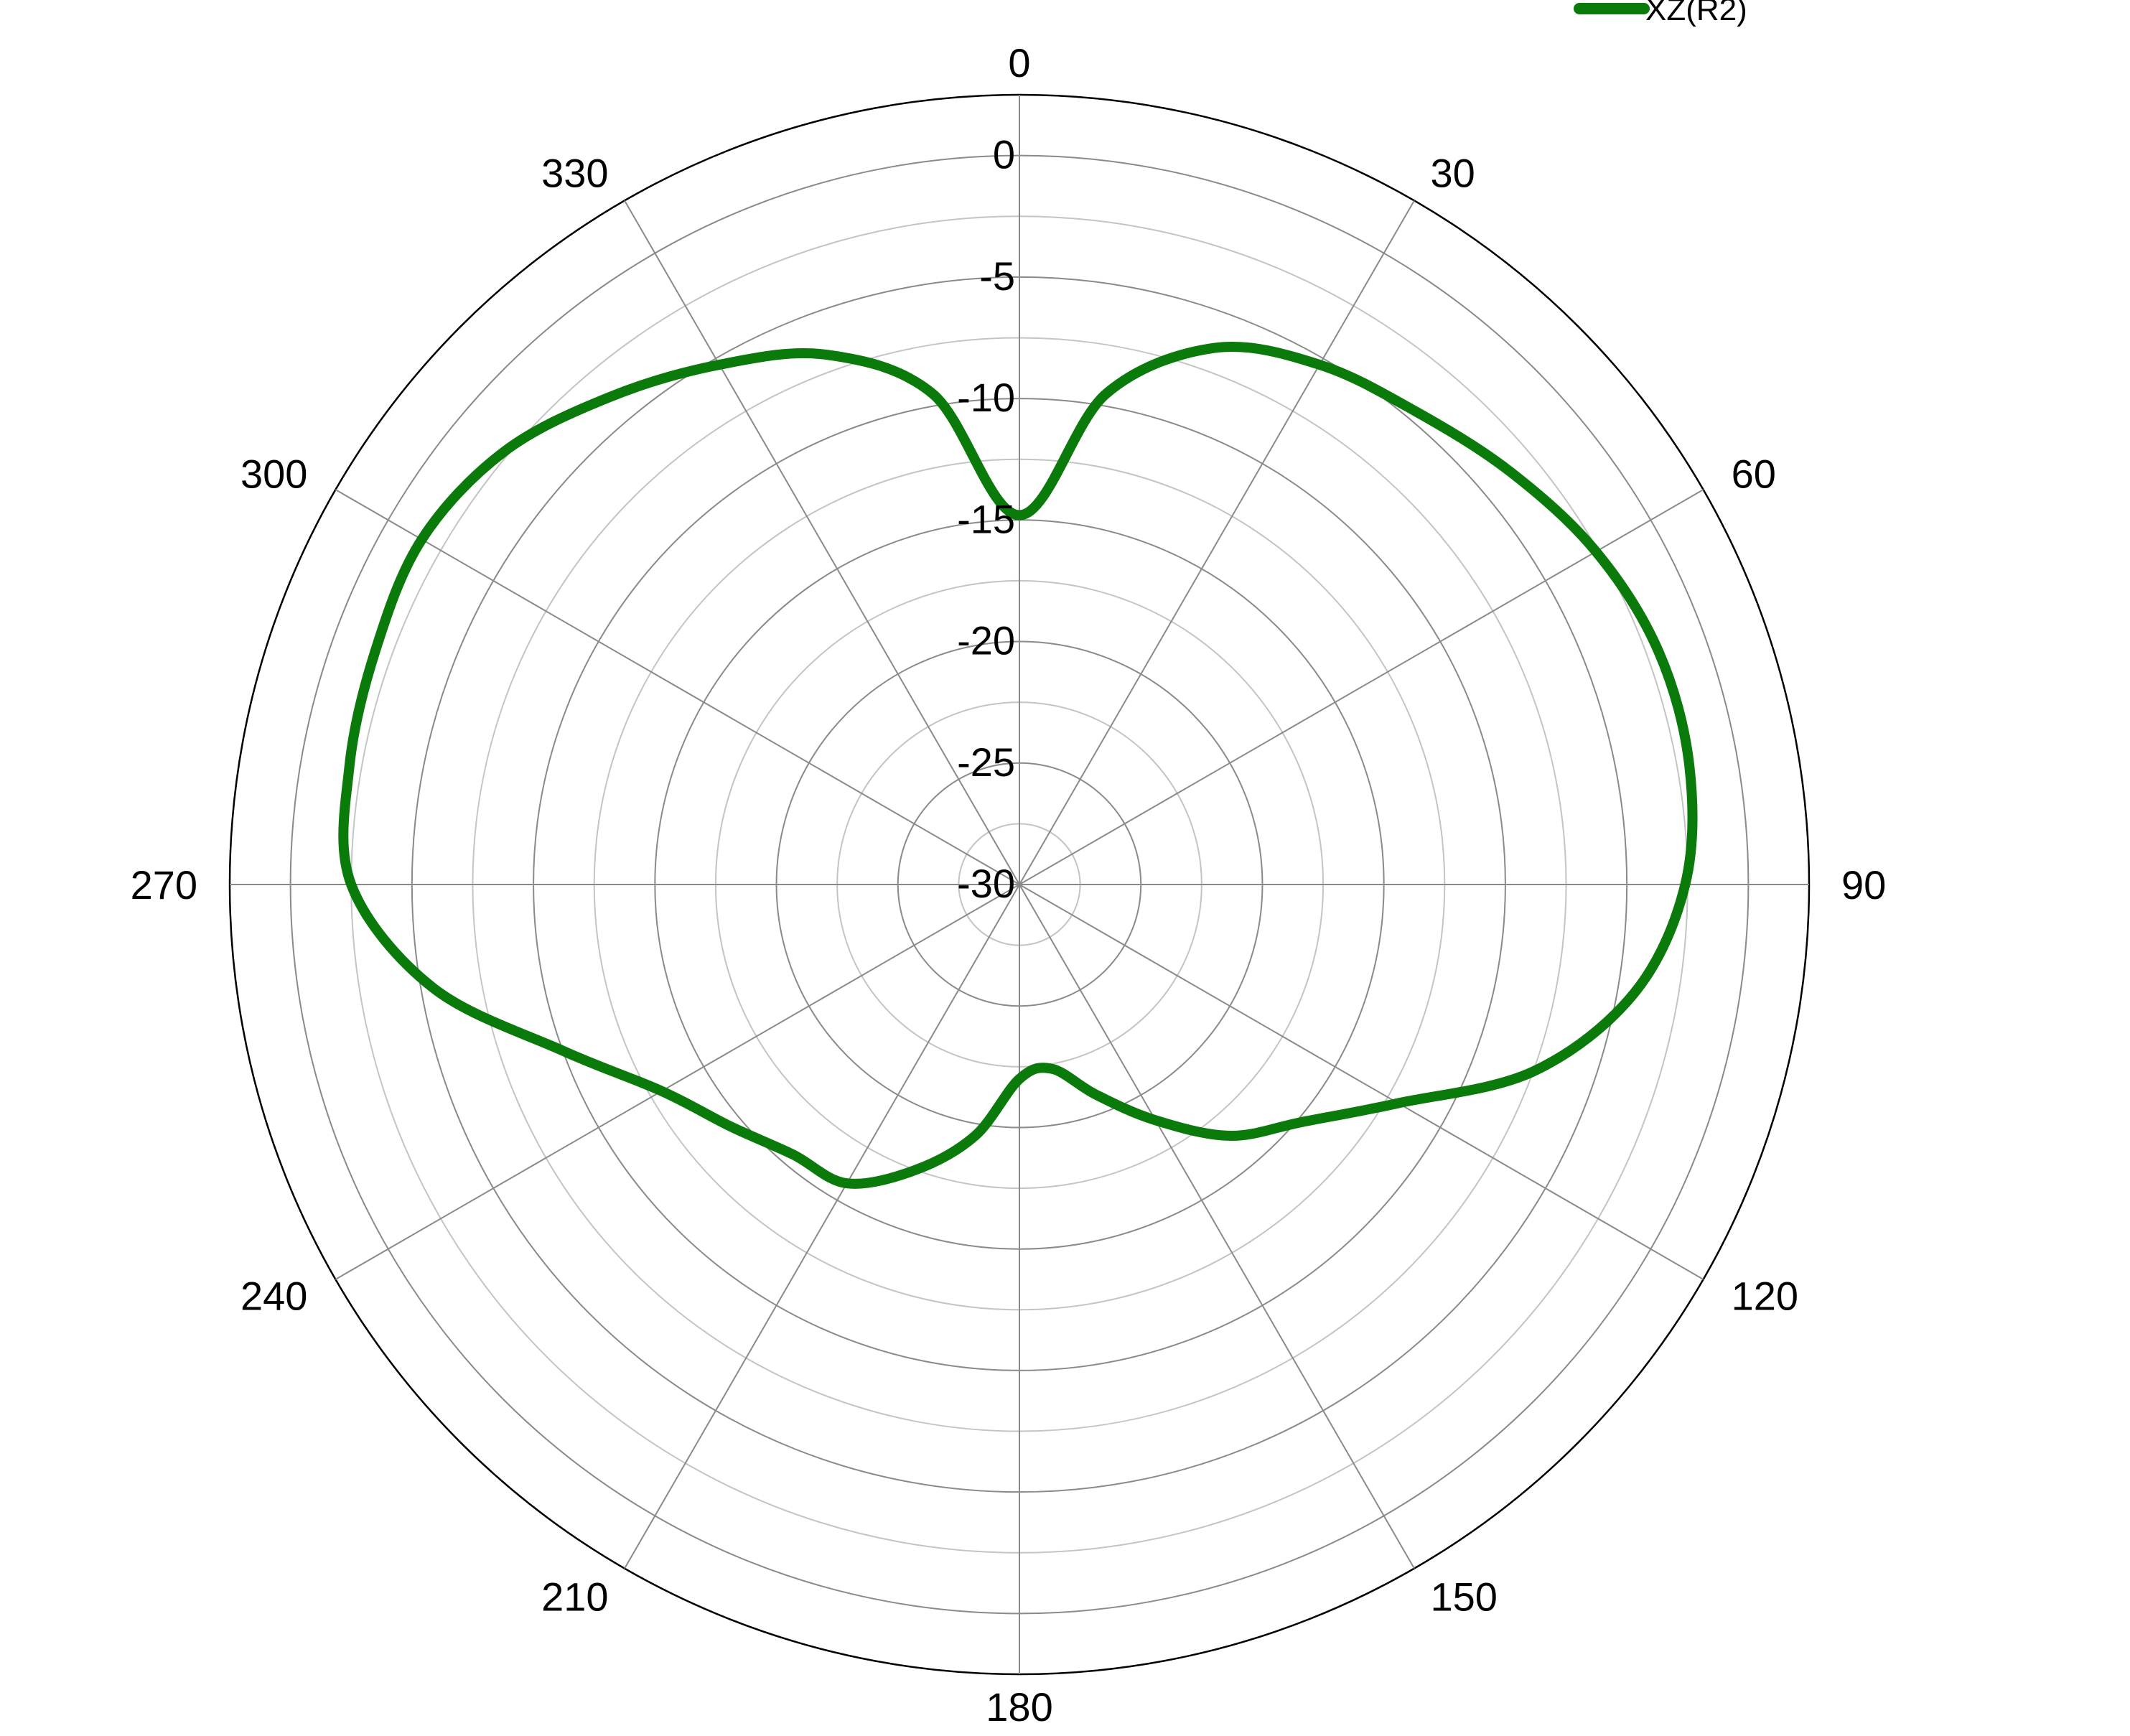 The height and width of the screenshot is (1736, 2130). What do you see at coordinates (986, 762) in the screenshot?
I see `radial-tick-label: -25` at bounding box center [986, 762].